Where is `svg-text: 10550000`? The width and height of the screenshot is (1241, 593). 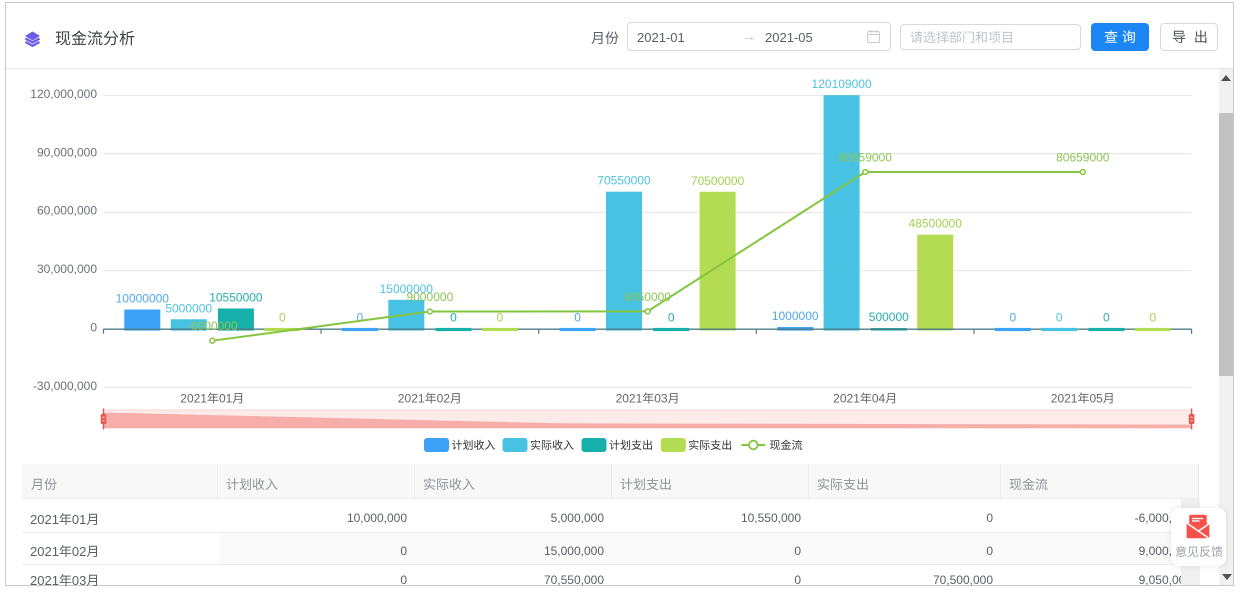
svg-text: 10550000 is located at coordinates (236, 297).